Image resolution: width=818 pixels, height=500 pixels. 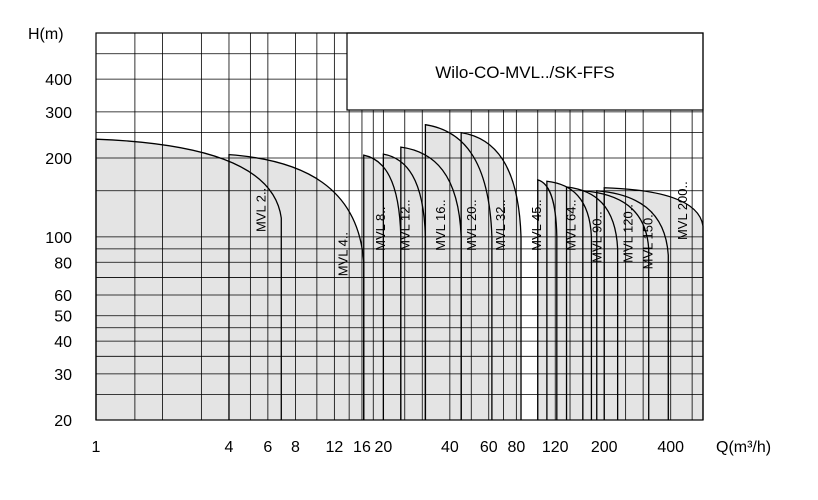 I want to click on curve-label: MVL 90.., so click(x=597, y=237).